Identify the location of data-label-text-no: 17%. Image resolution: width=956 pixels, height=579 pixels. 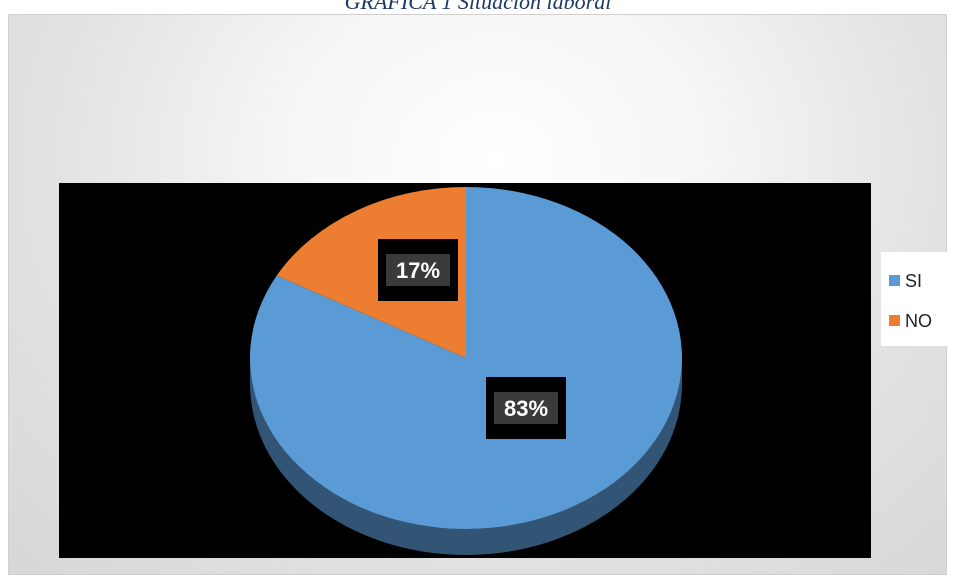
(418, 270).